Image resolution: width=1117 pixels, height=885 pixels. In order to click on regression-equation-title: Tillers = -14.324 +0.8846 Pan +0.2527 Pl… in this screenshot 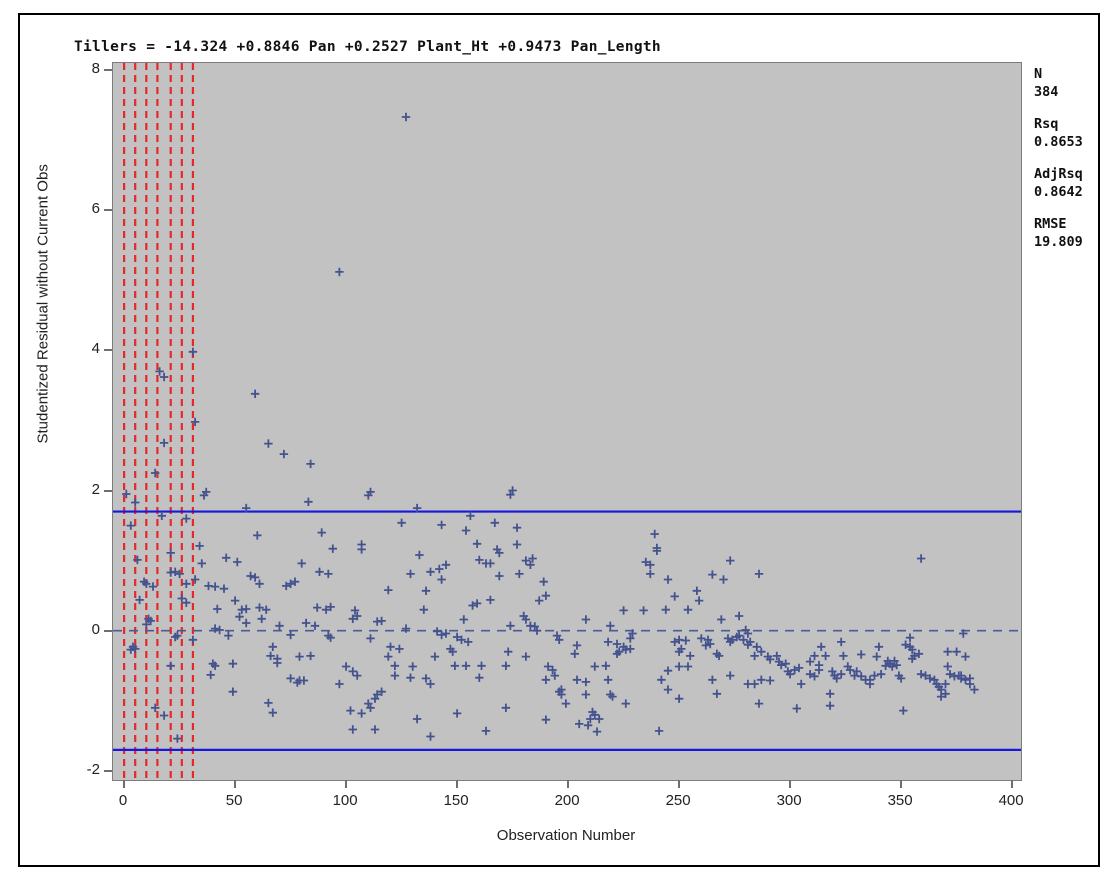, I will do `click(367, 47)`.